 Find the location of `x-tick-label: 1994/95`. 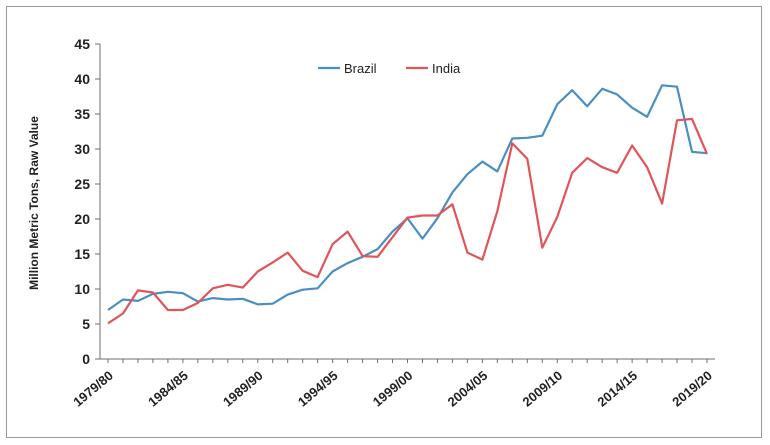

x-tick-label: 1994/95 is located at coordinates (318, 389).